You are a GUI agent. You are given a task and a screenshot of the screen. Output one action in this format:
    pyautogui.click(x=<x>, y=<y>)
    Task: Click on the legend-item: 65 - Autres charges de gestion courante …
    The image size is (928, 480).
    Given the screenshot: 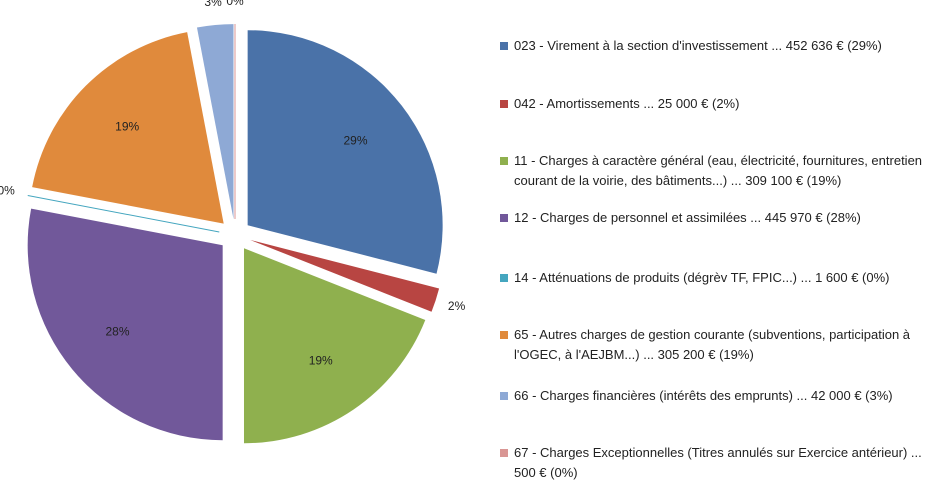 What is the action you would take?
    pyautogui.click(x=714, y=345)
    